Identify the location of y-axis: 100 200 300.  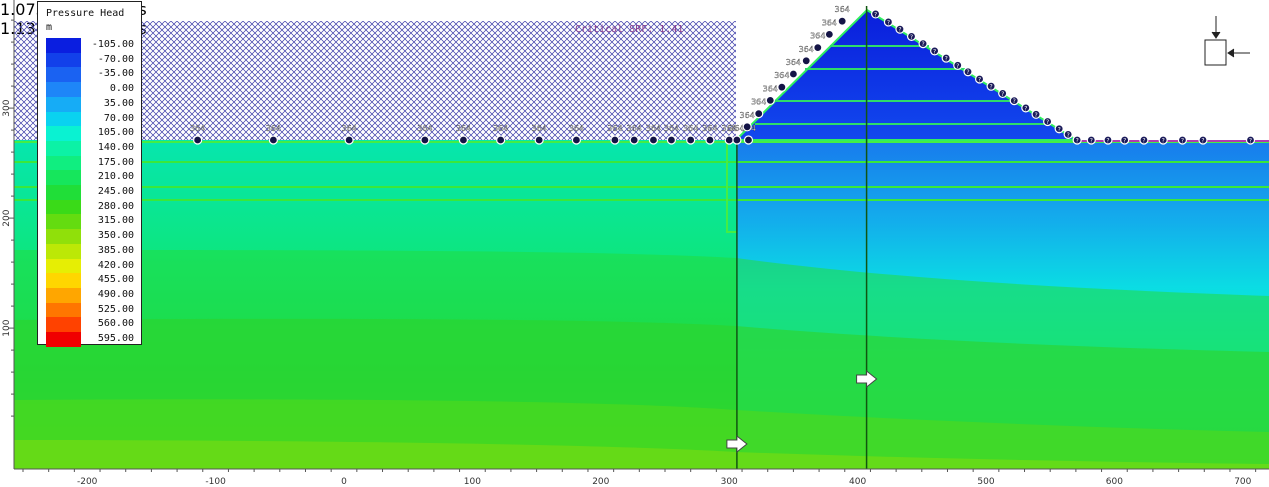
(8, 234).